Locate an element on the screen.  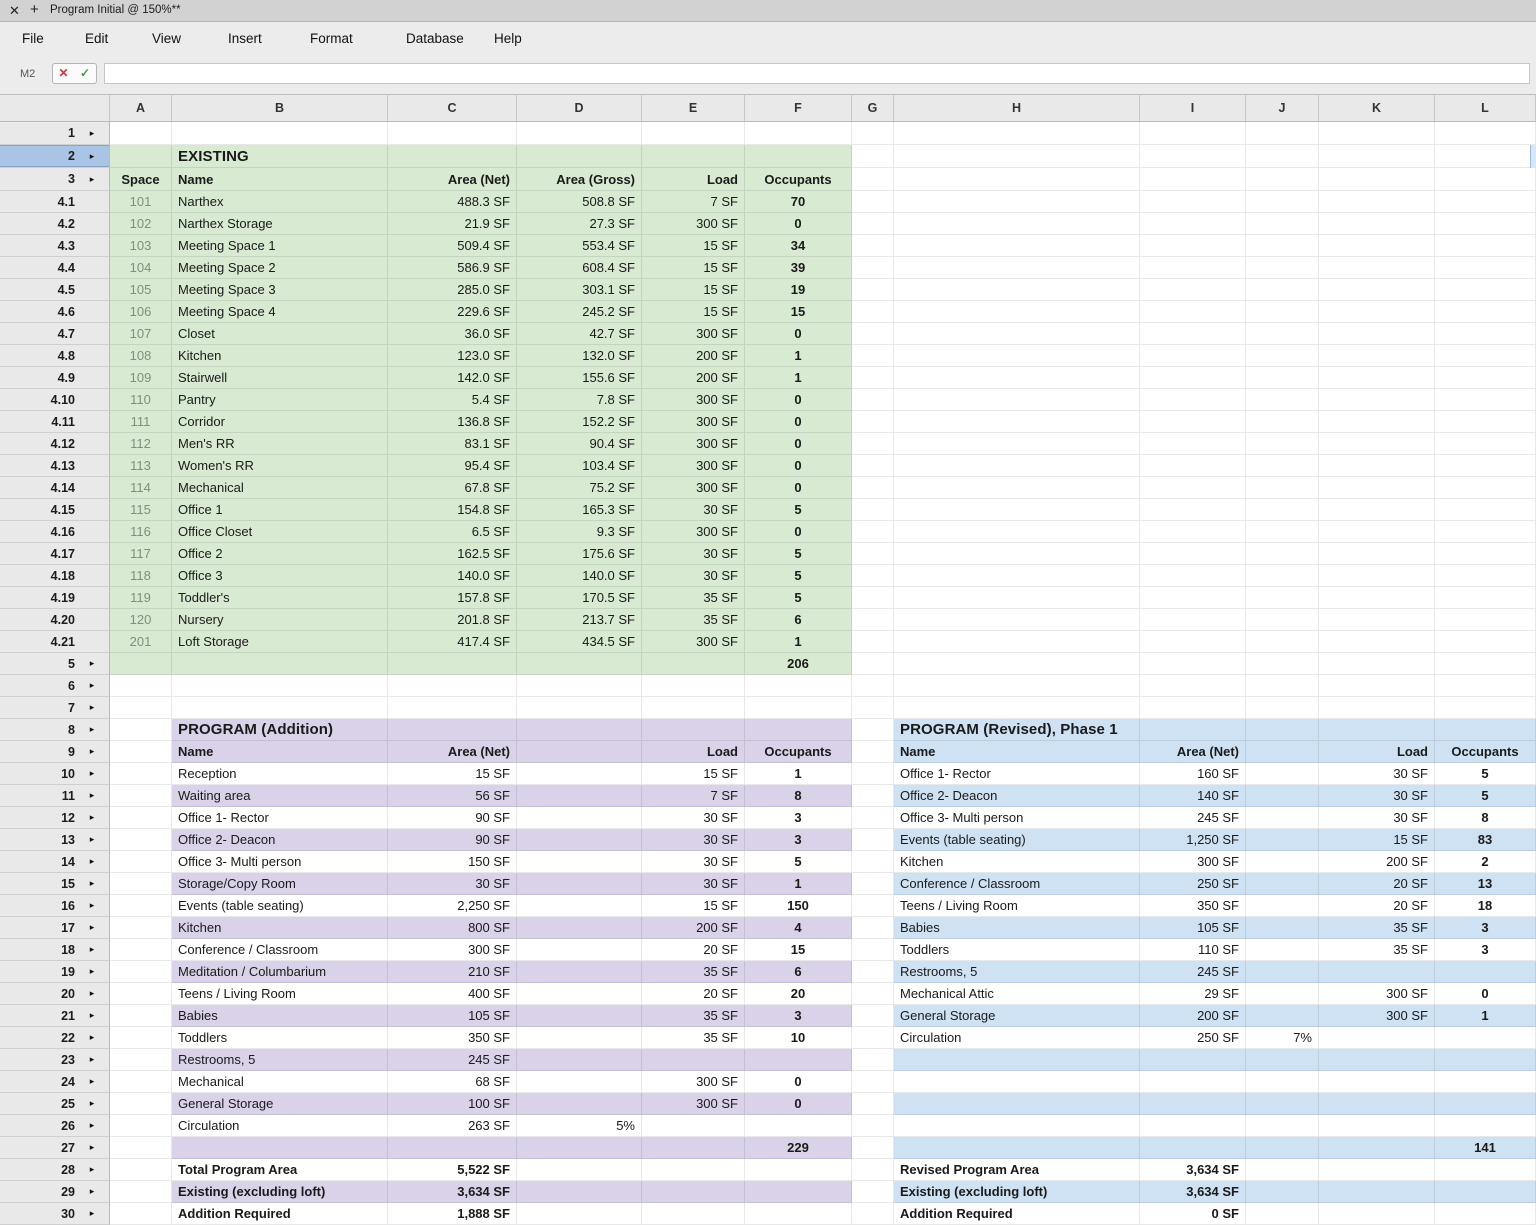
cell-B27 is located at coordinates (280, 1148).